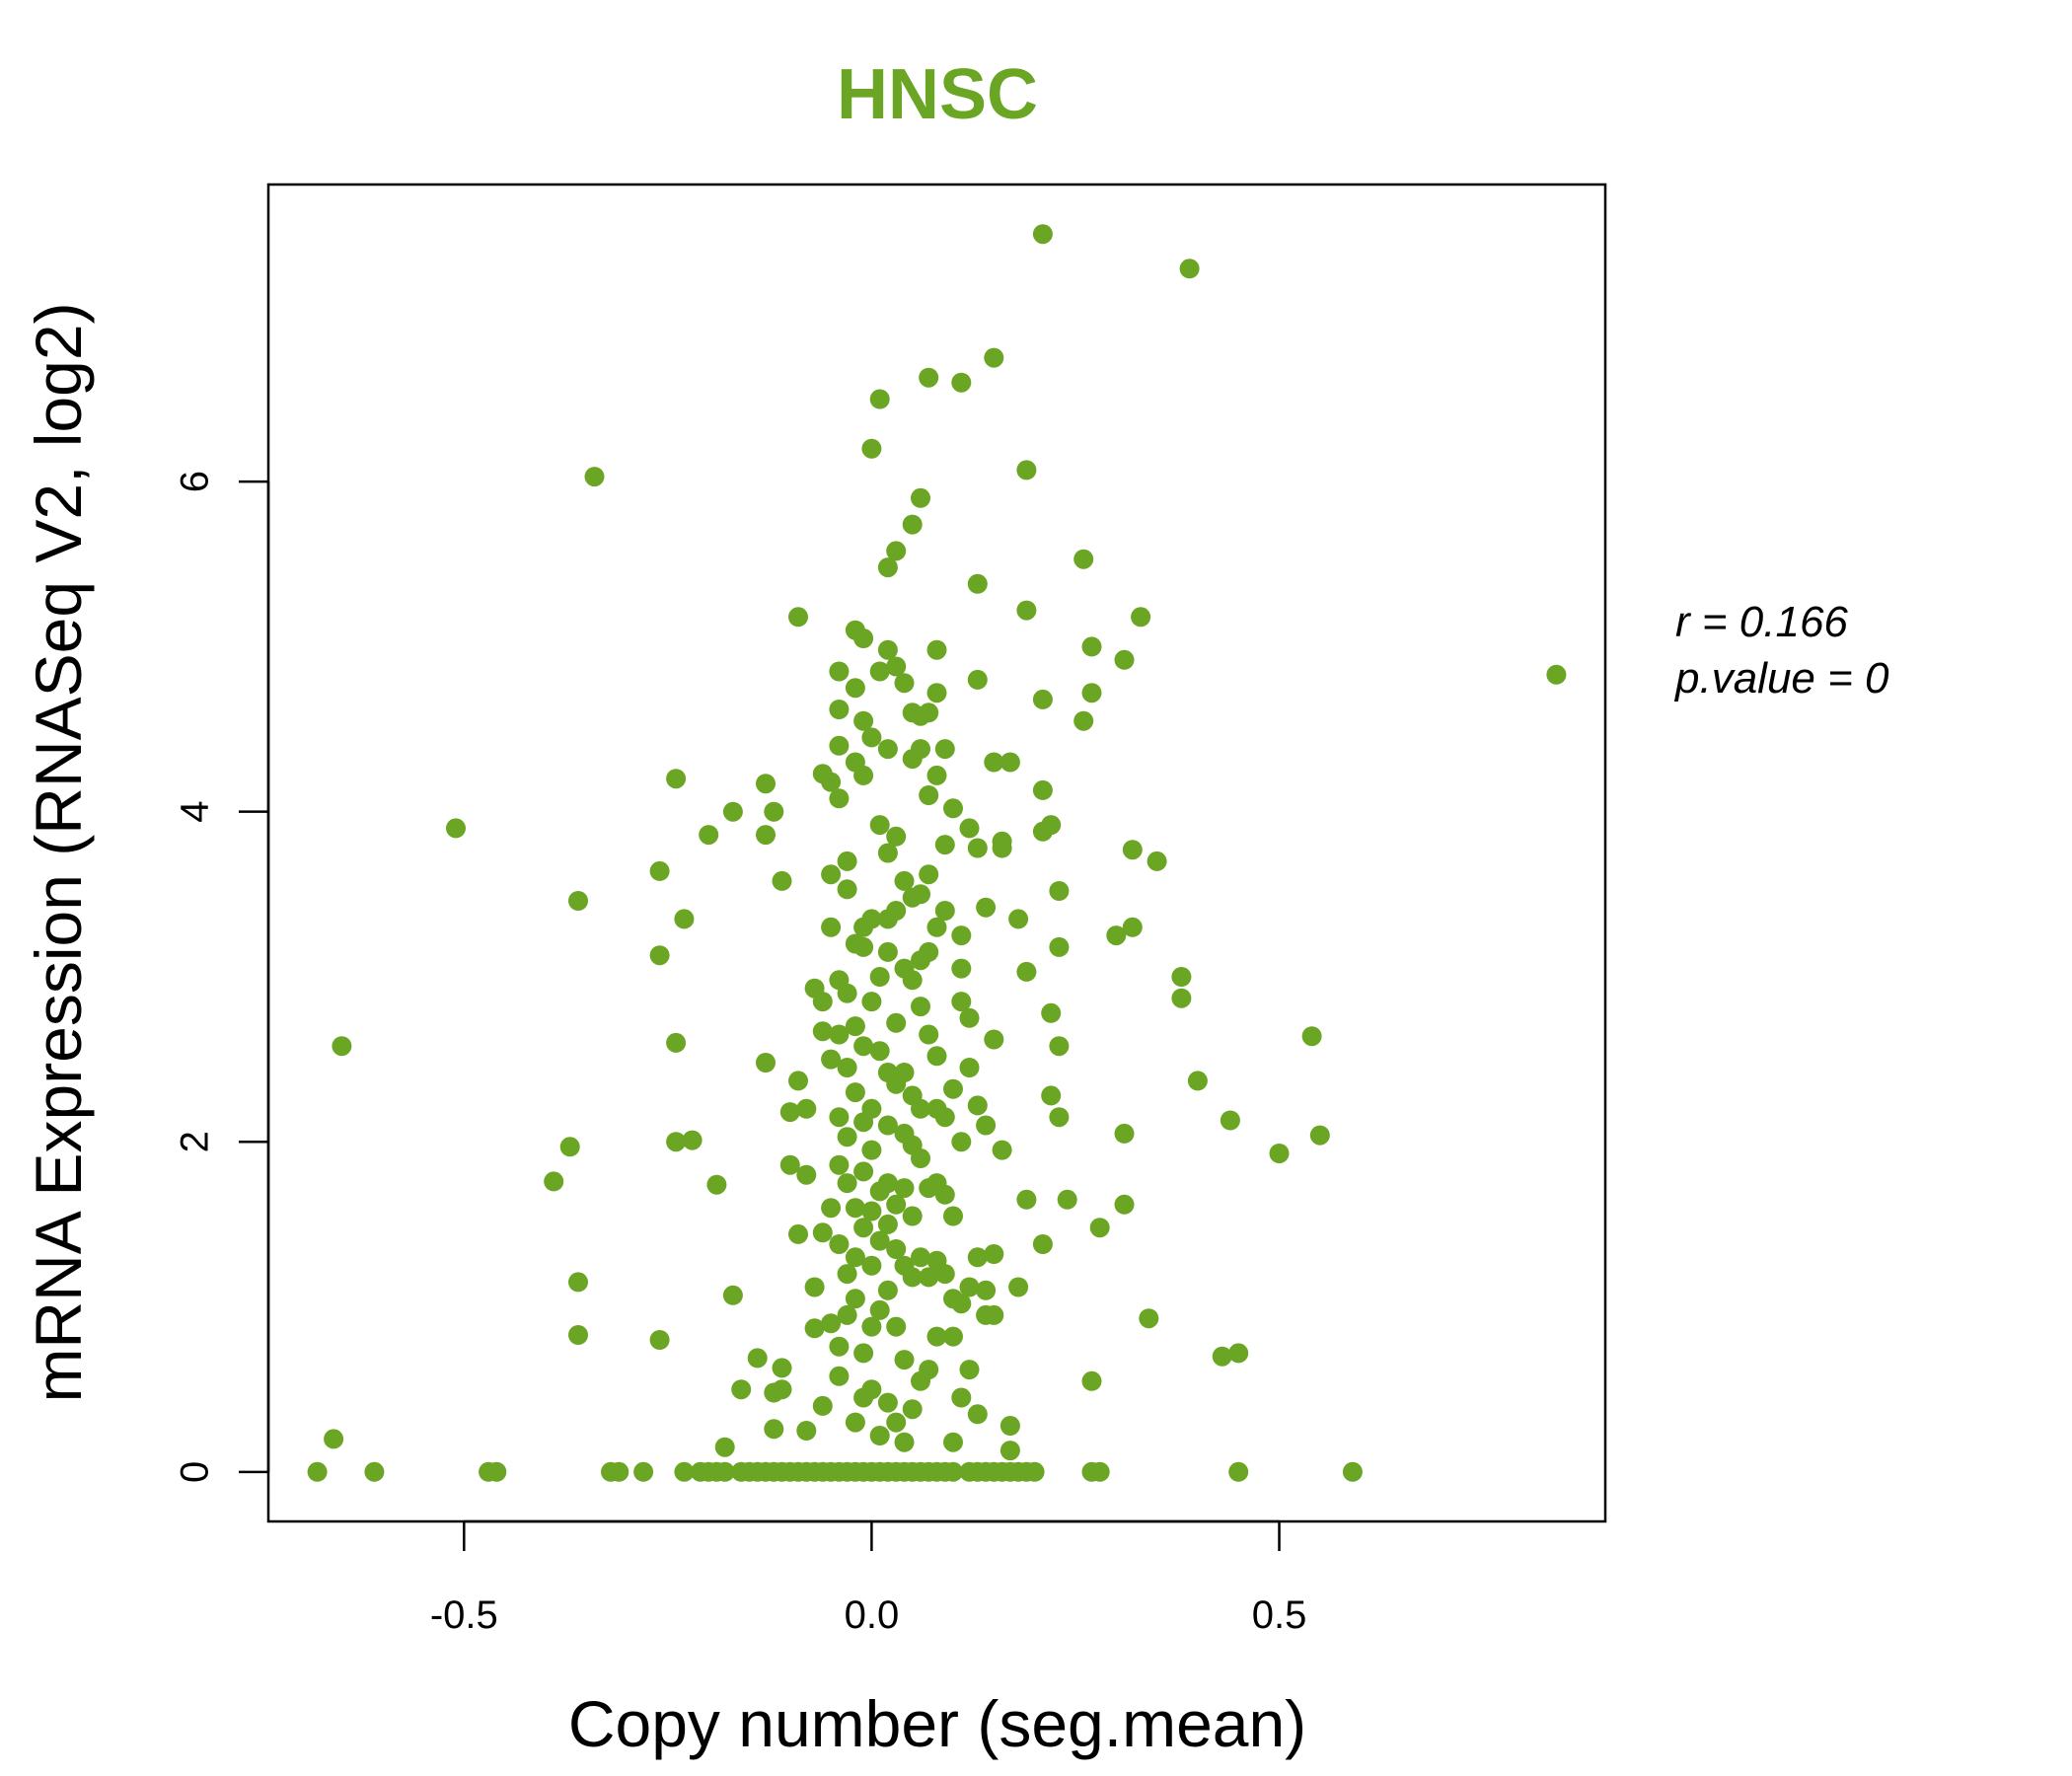 The width and height of the screenshot is (2072, 1776). I want to click on y-tick-label: 2, so click(196, 1142).